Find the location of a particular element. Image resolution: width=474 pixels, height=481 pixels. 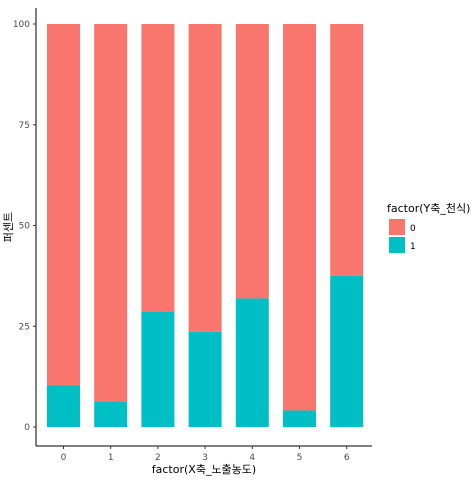

y-tick-label-25: 25 is located at coordinates (24, 327).